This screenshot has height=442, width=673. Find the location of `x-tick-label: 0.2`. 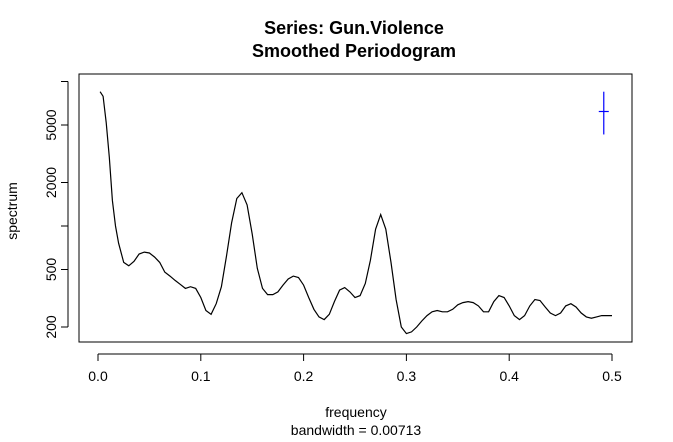

x-tick-label: 0.2 is located at coordinates (304, 376).